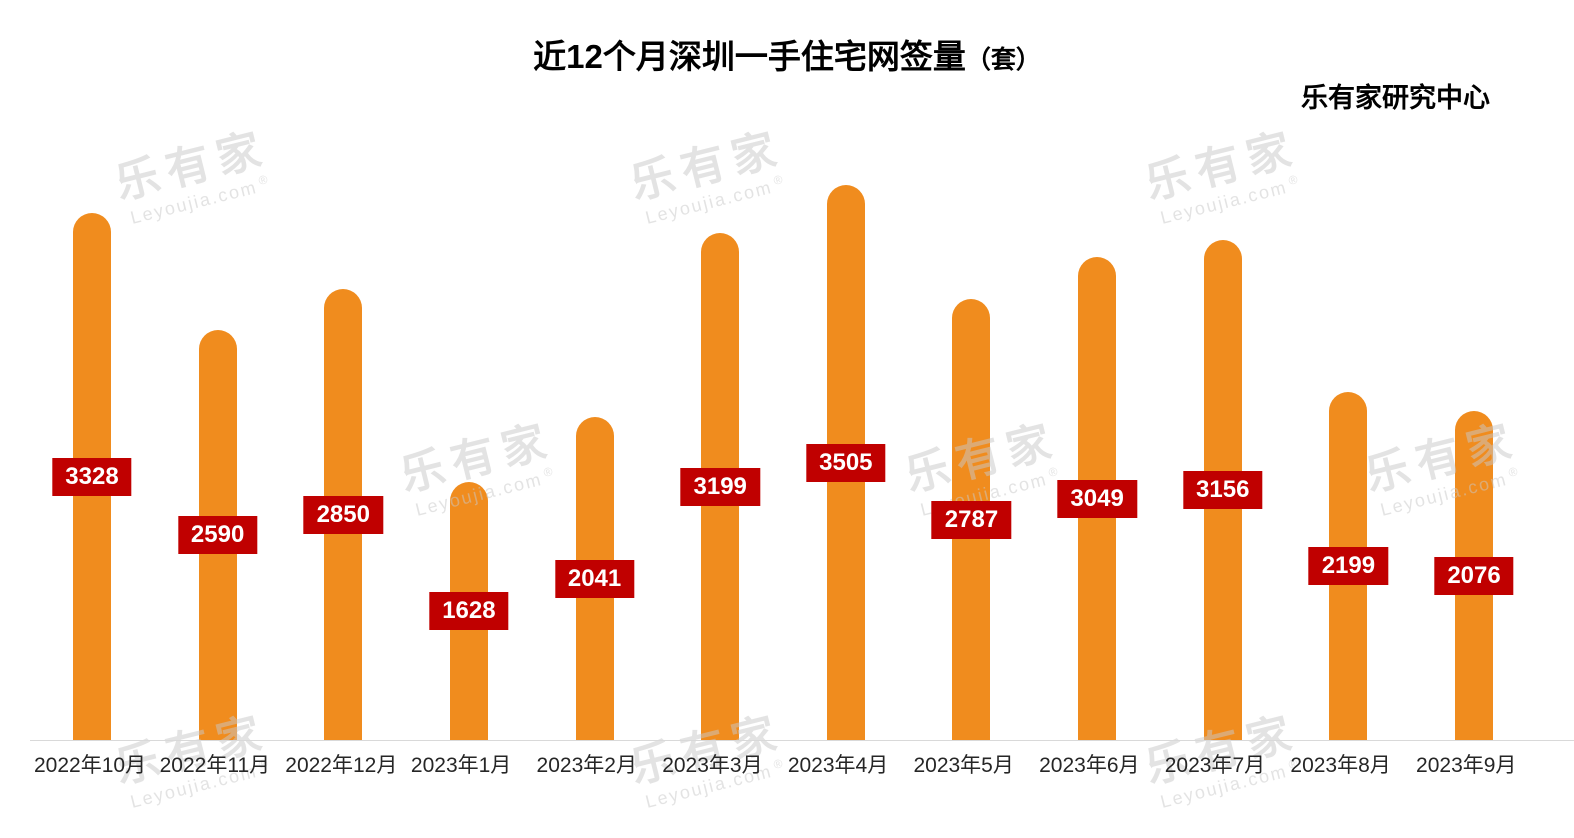 The width and height of the screenshot is (1574, 838). I want to click on bar-value-label: 3156, so click(1223, 490).